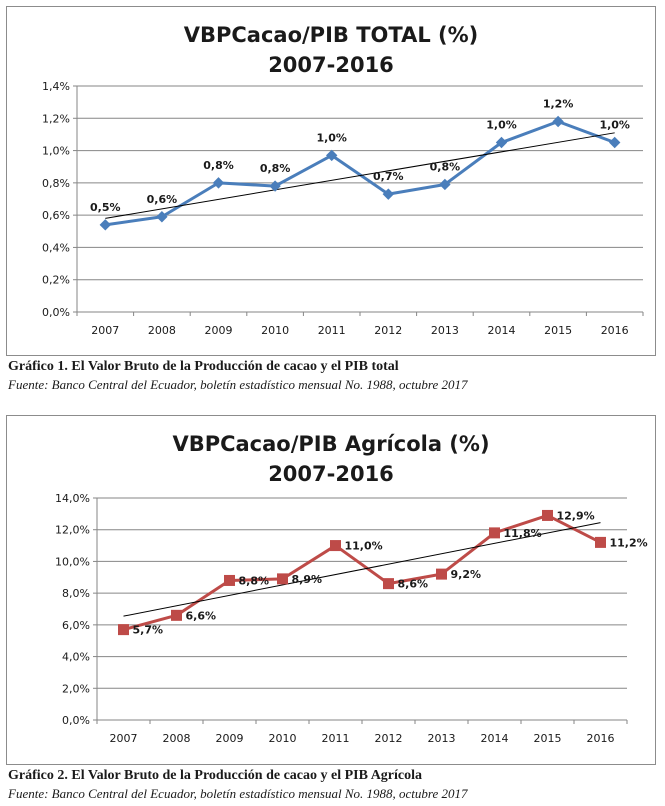 This screenshot has width=665, height=806. What do you see at coordinates (413, 584) in the screenshot?
I see `chart-2-data-label: 8,6%` at bounding box center [413, 584].